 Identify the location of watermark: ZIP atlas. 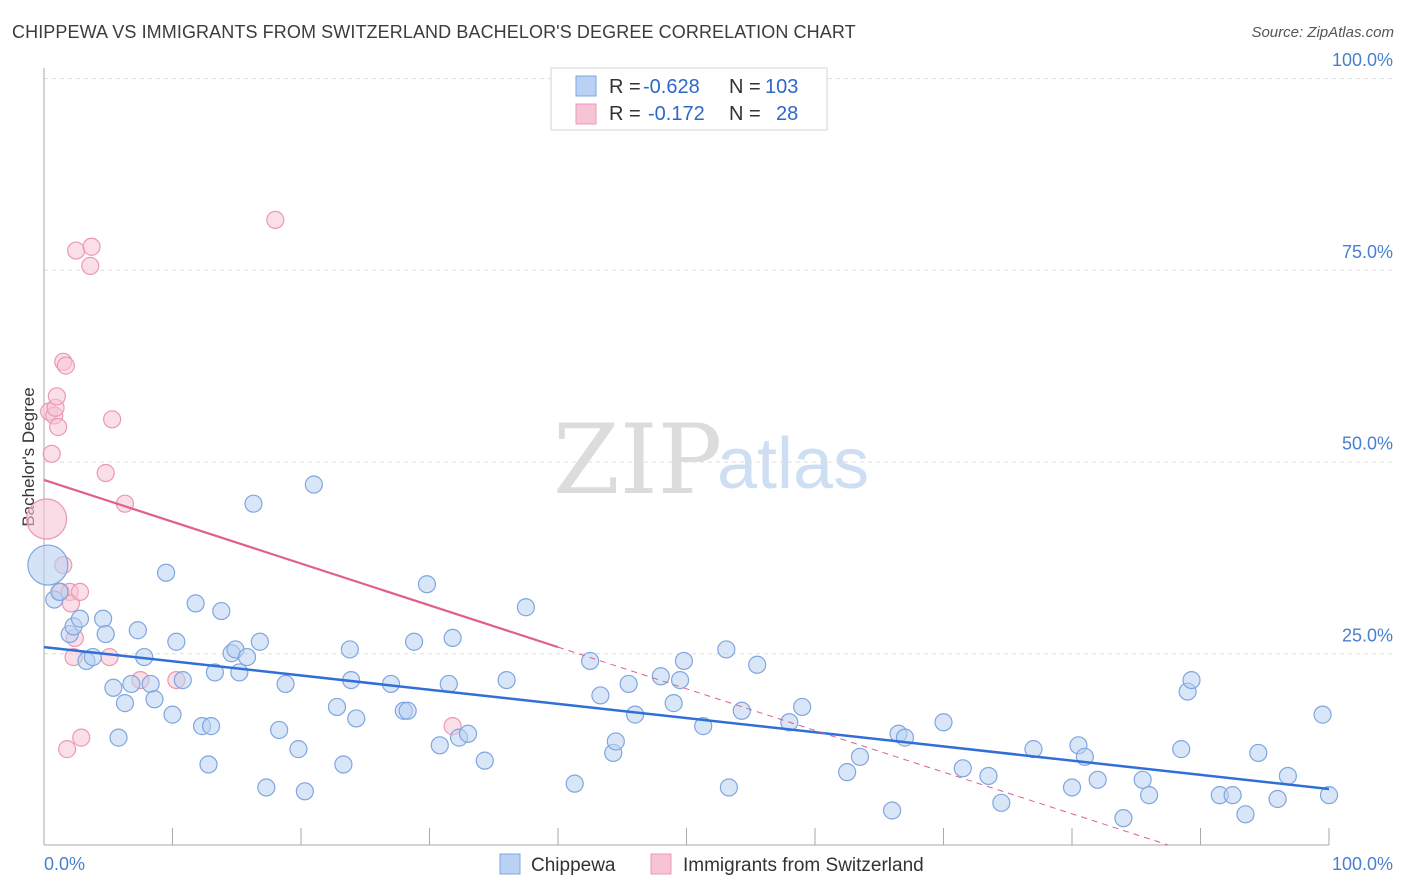
(711, 460).